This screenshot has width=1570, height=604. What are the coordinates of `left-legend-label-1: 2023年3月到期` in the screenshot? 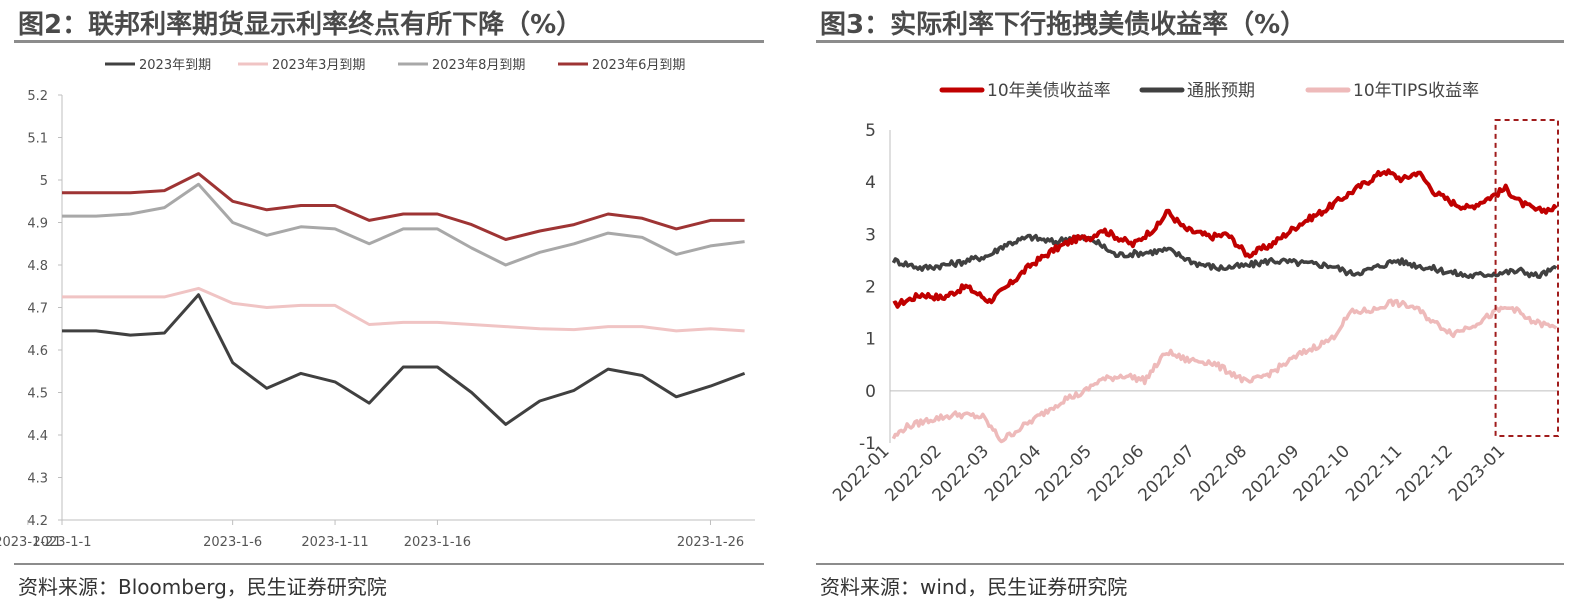 It's located at (318, 65).